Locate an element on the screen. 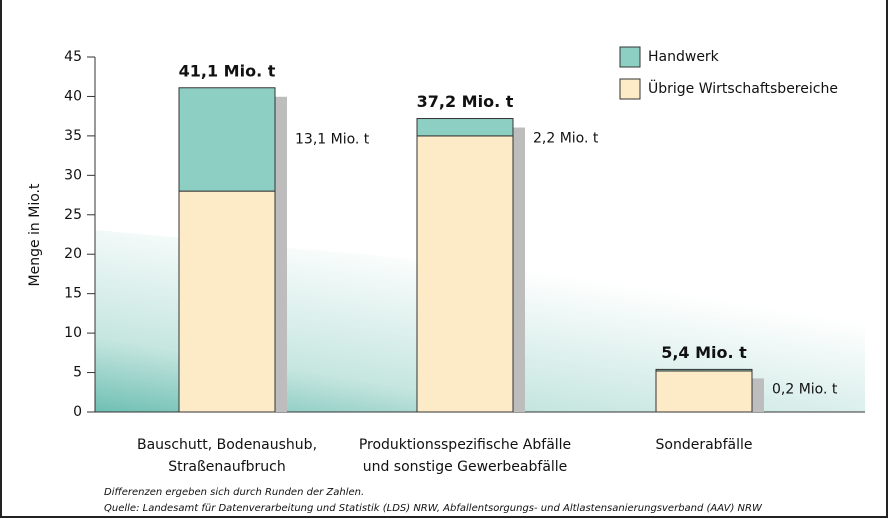 This screenshot has width=888, height=519. x-tick-label: Sonderabfälle is located at coordinates (704, 445).